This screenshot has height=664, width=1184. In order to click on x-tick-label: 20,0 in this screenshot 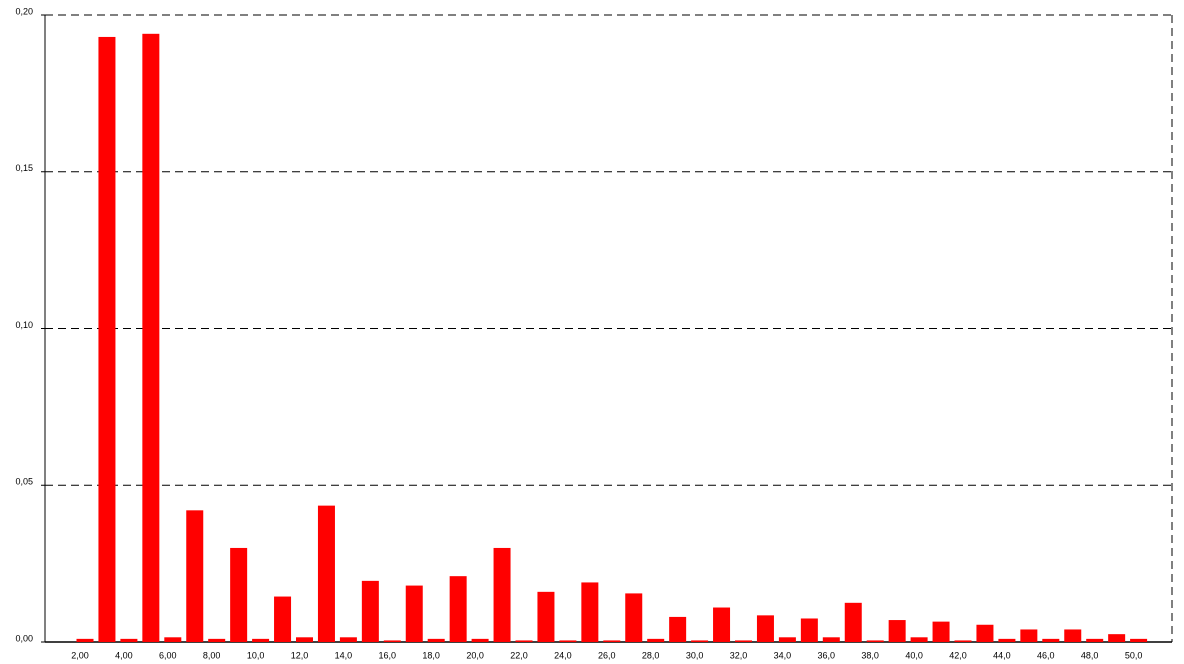, I will do `click(475, 655)`.